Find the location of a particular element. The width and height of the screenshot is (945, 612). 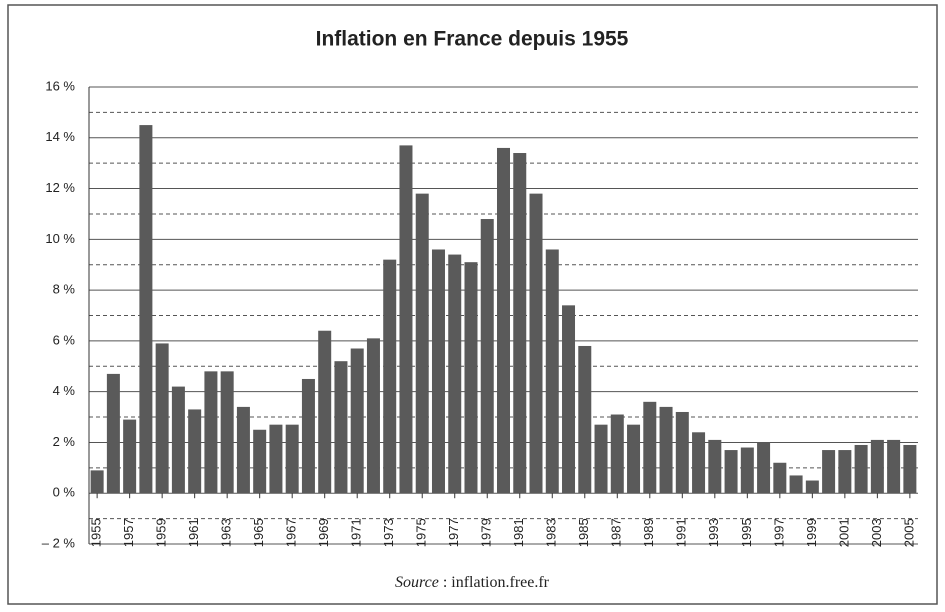

x-tick-label: 1963 is located at coordinates (226, 532).